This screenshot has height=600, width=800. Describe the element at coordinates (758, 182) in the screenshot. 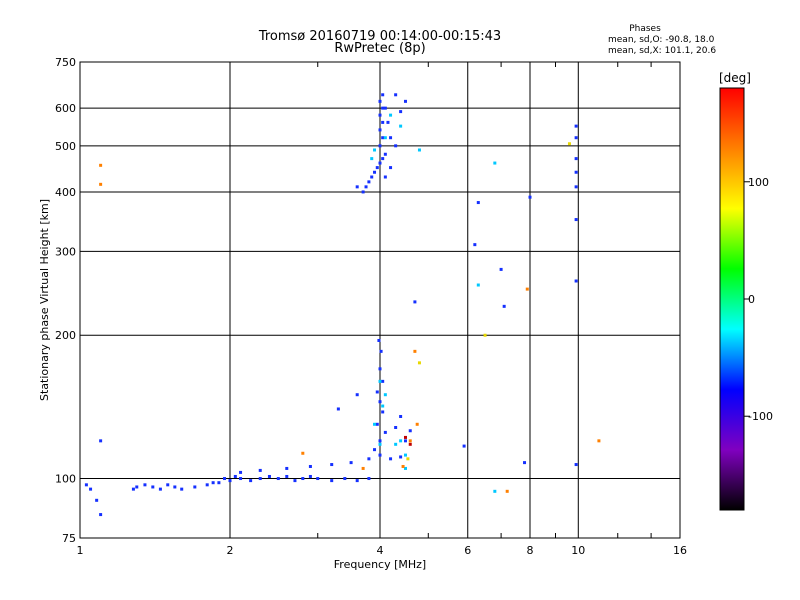

I see `colorbar-tick-label: 100` at that location.